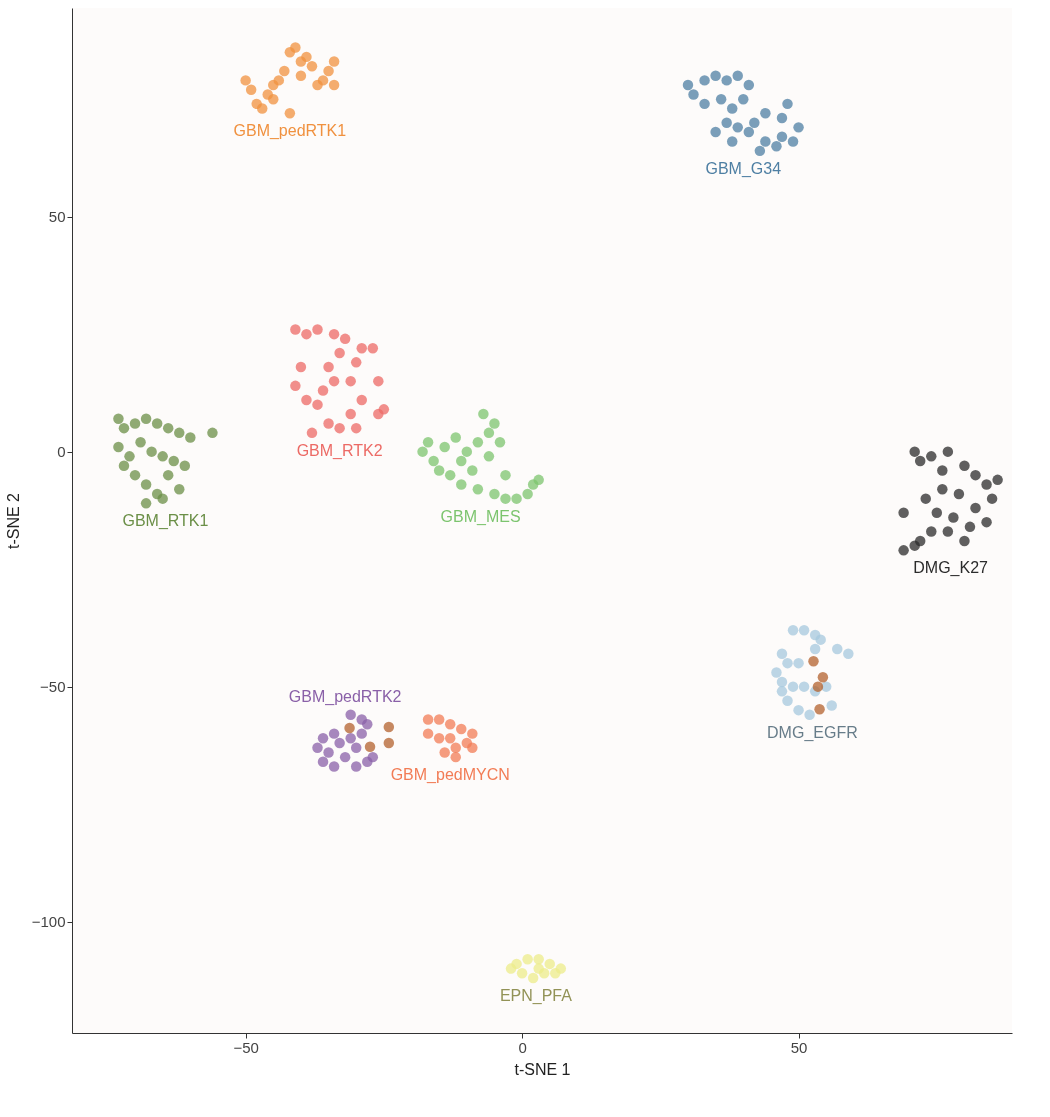  I want to click on y-tick-label: −100, so click(48, 922).